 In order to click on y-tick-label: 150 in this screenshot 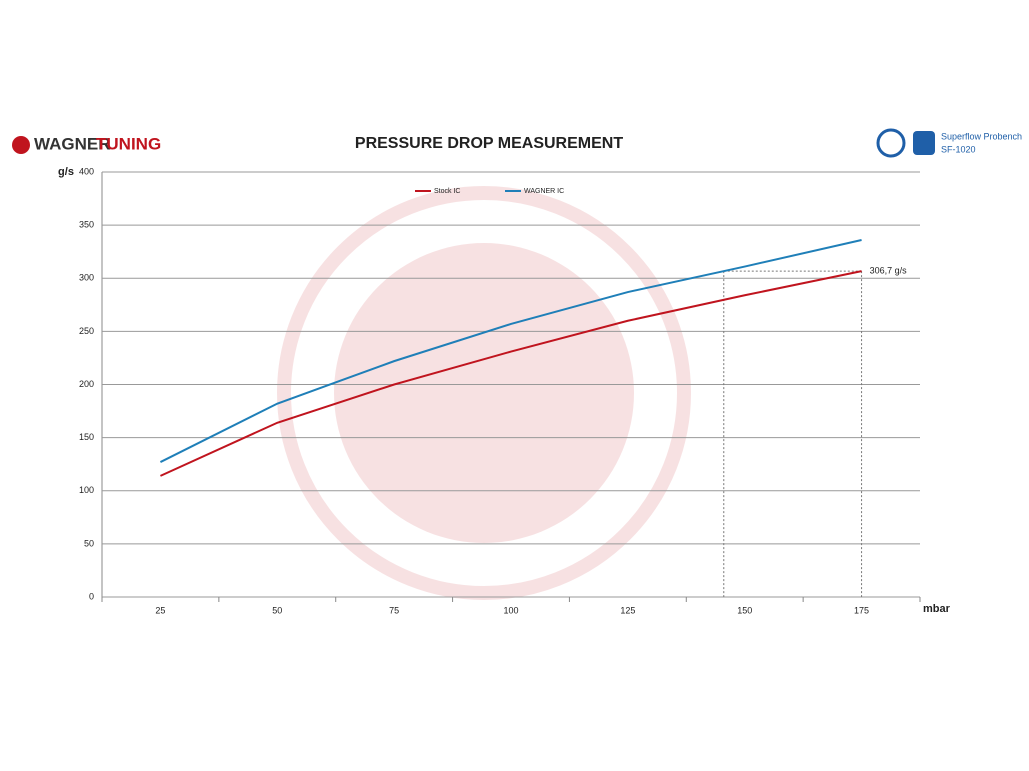, I will do `click(86, 437)`.